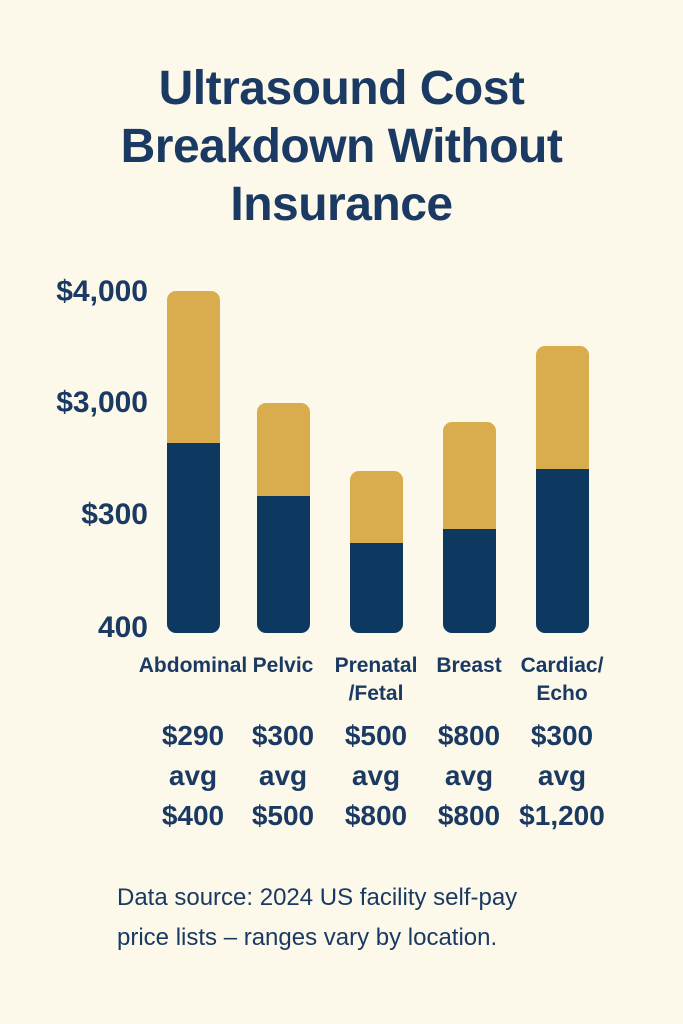 Image resolution: width=683 pixels, height=1024 pixels. I want to click on category-column-prenatal-fetal: Prenatal /Fetal $500 avg $800, so click(376, 744).